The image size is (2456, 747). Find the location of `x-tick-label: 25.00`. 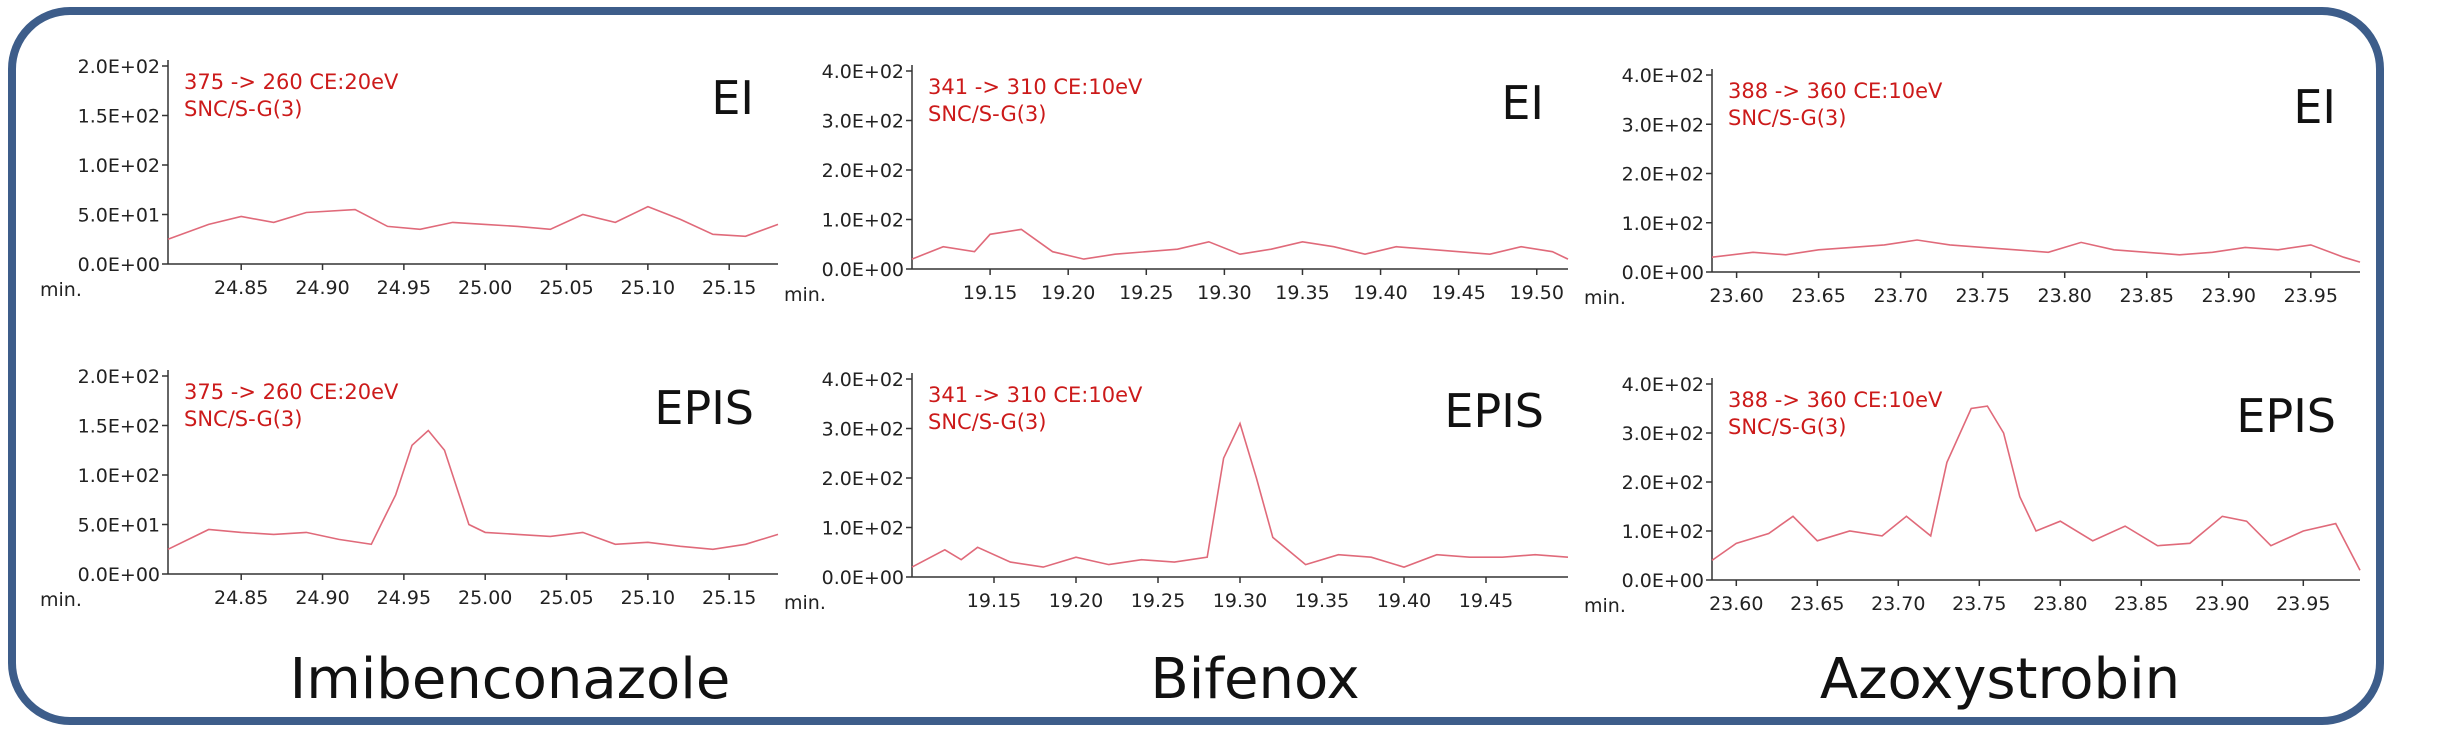

x-tick-label: 25.00 is located at coordinates (485, 598).